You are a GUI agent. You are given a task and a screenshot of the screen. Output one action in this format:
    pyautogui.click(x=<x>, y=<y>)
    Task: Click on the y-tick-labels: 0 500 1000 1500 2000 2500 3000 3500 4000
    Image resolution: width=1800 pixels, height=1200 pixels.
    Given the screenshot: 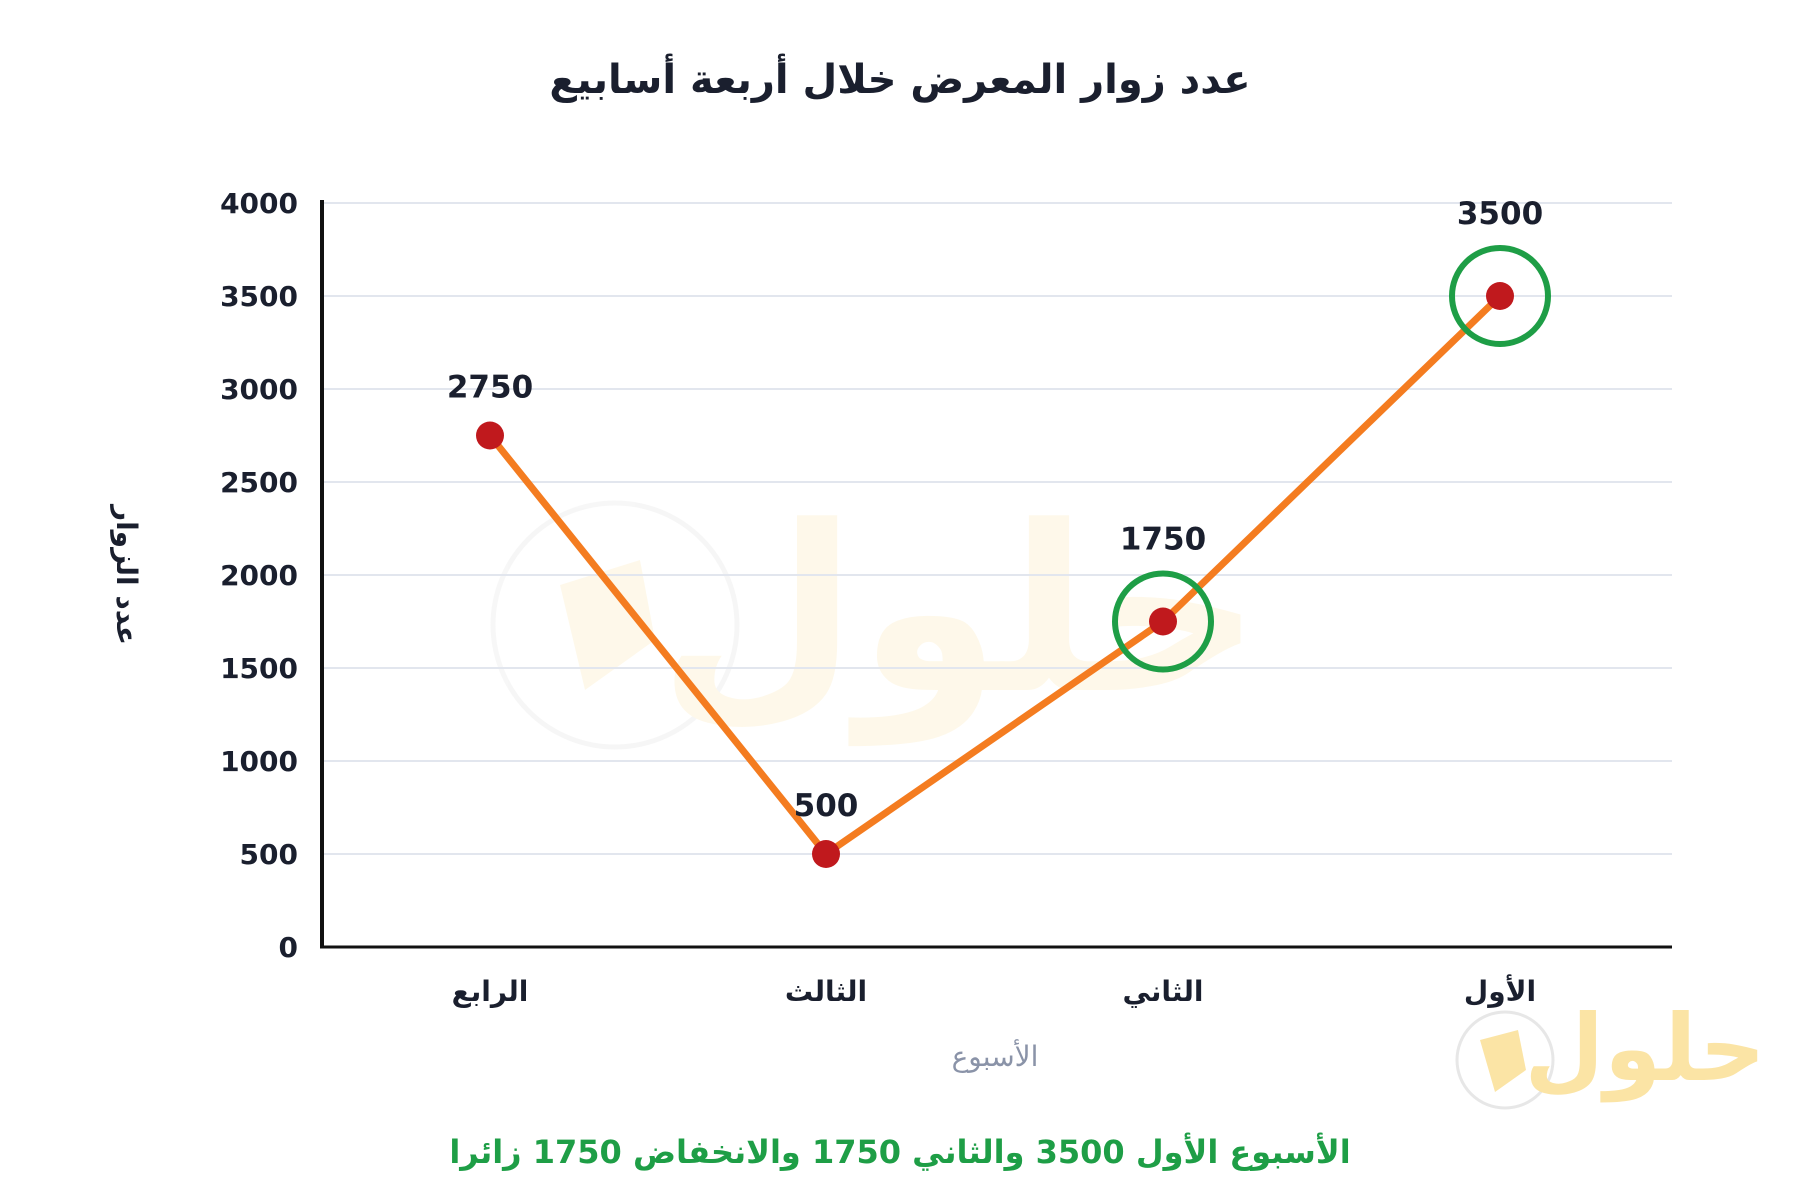 What is the action you would take?
    pyautogui.click(x=259, y=575)
    